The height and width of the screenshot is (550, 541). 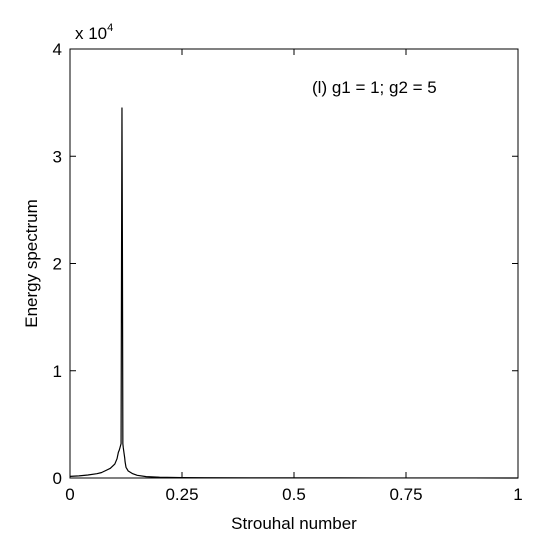 What do you see at coordinates (57, 49) in the screenshot?
I see `y-tick-label: 4` at bounding box center [57, 49].